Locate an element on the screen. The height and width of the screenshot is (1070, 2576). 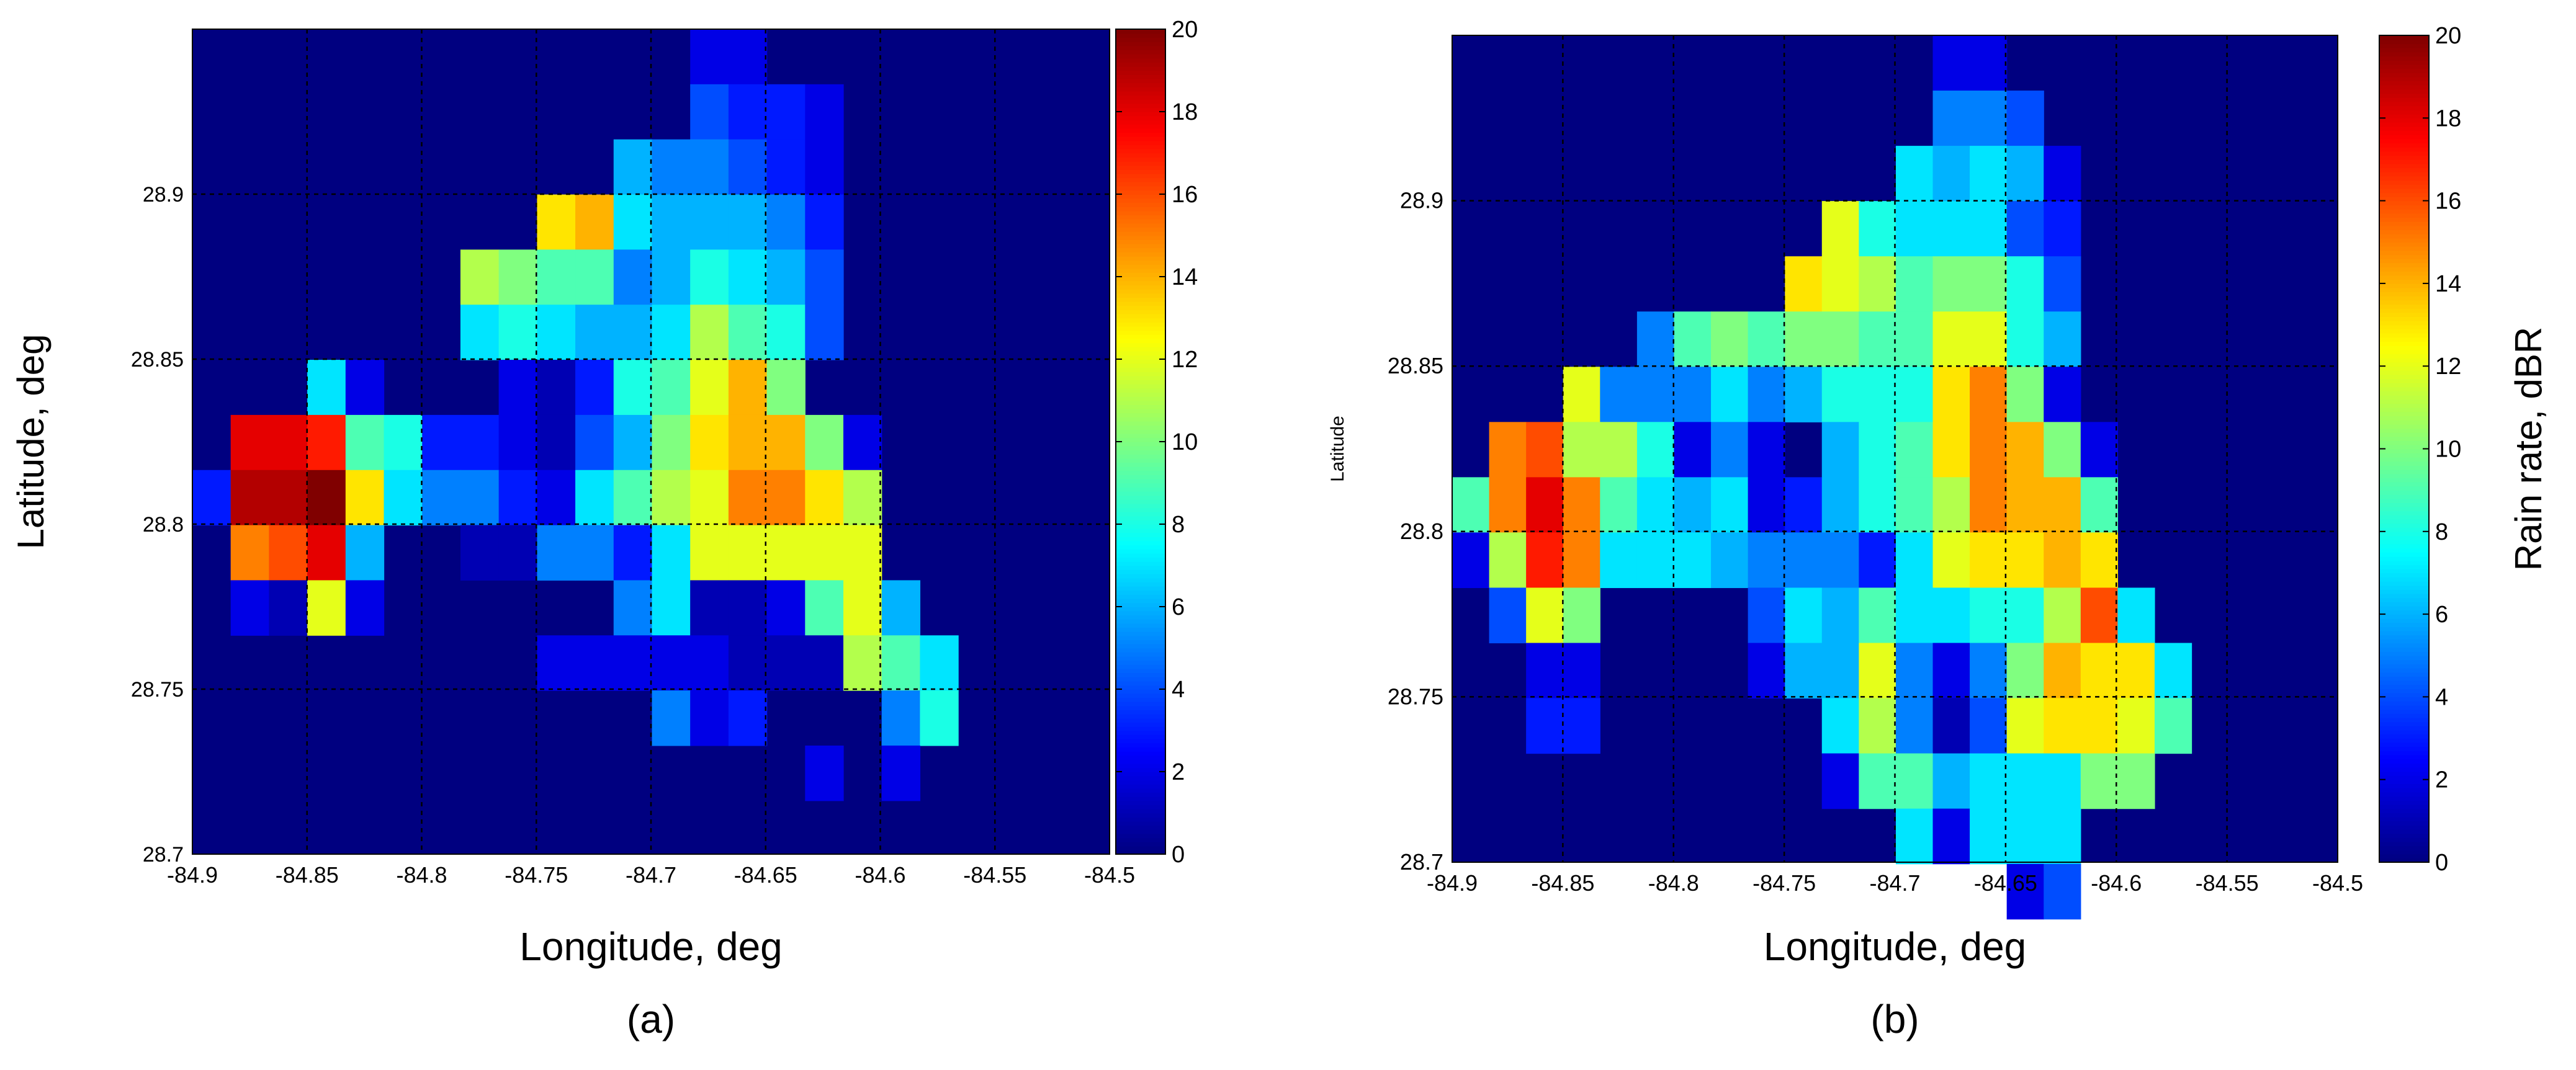
x-tick-label: -84.5 is located at coordinates (1109, 875).